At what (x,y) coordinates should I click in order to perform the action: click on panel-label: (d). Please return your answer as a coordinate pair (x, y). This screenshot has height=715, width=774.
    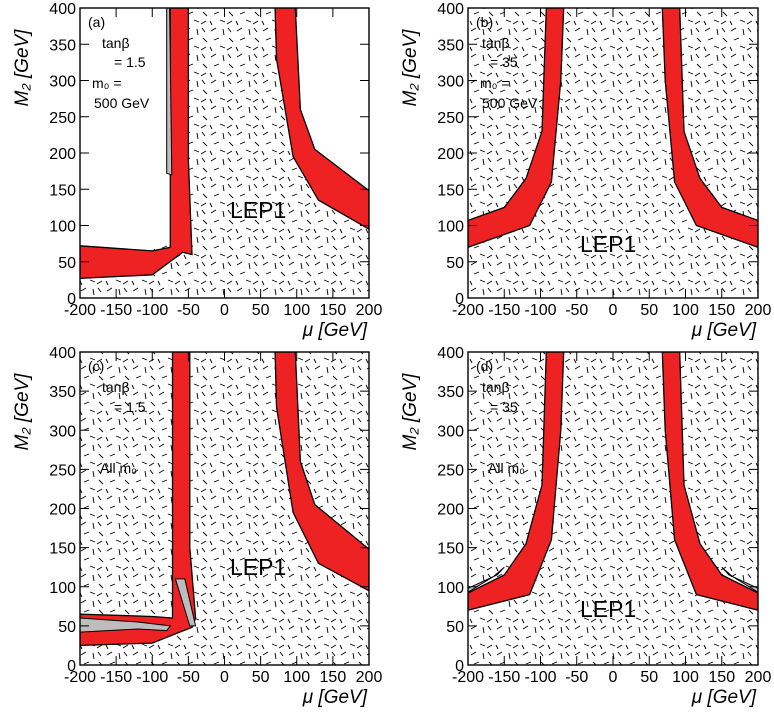
    Looking at the image, I should click on (484, 366).